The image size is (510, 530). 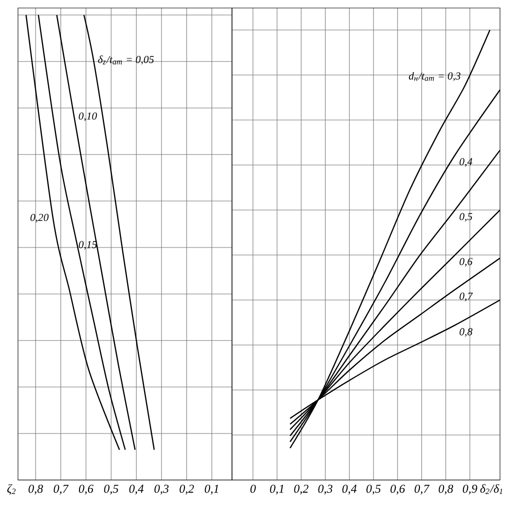 What do you see at coordinates (253, 488) in the screenshot?
I see `x-tick-label: 0` at bounding box center [253, 488].